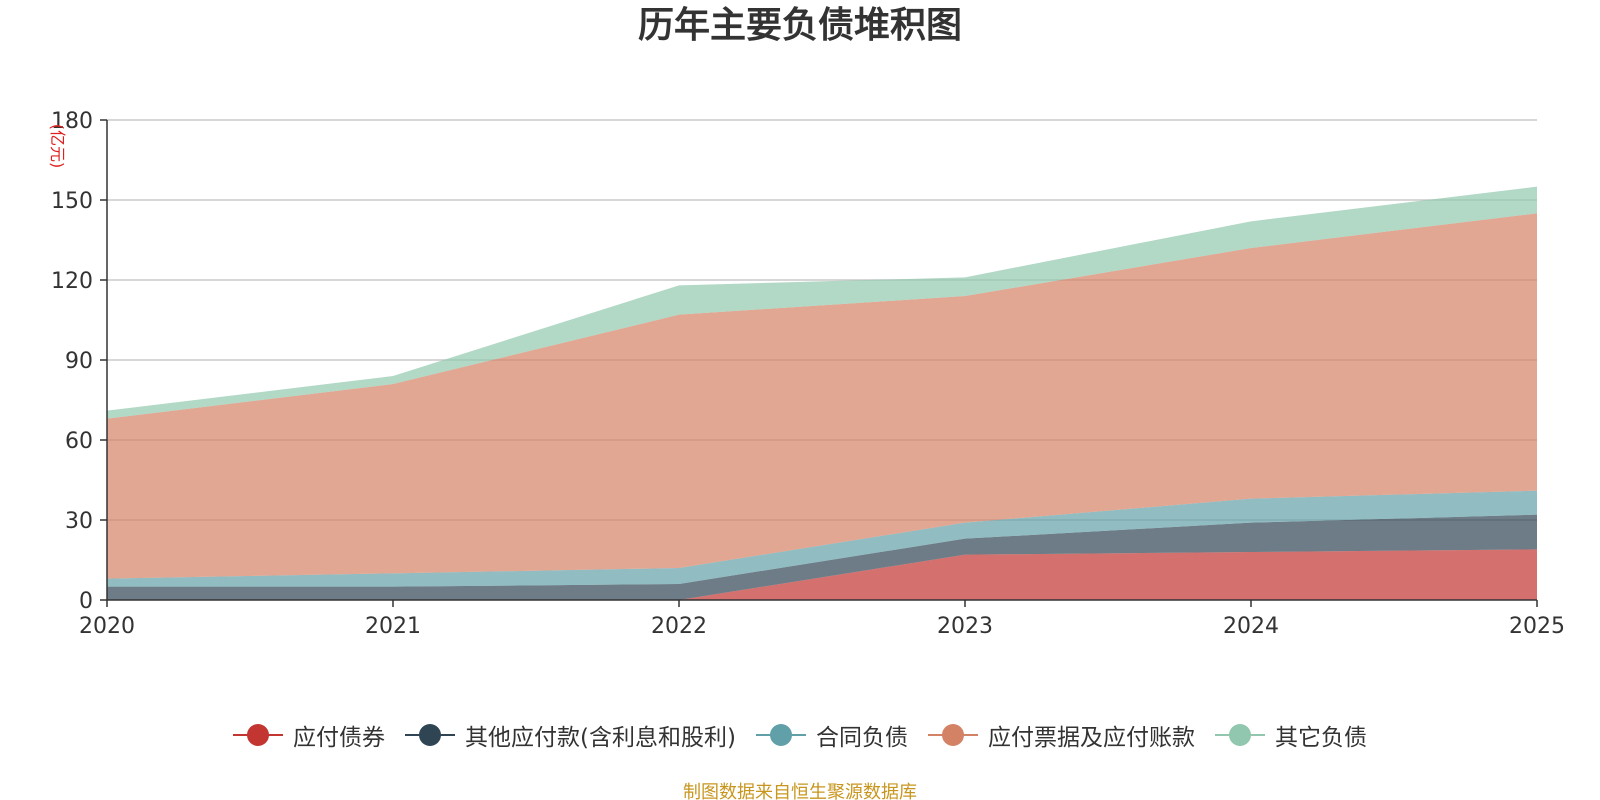 The image size is (1600, 800). I want to click on legend-item-3: 应付票据及应付账款, so click(1061, 735).